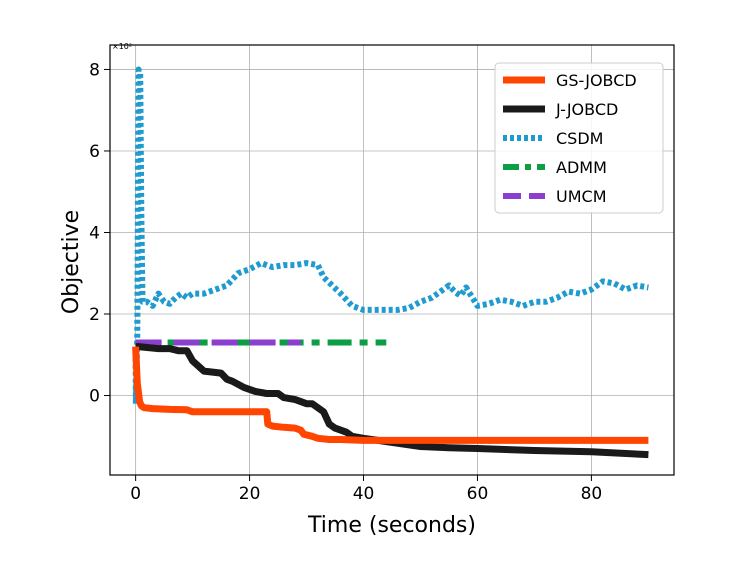 Image resolution: width=747 pixels, height=561 pixels. I want to click on legend: GS-JOBCD J-JOBCD CSDM ADMM UMCM, so click(579, 138).